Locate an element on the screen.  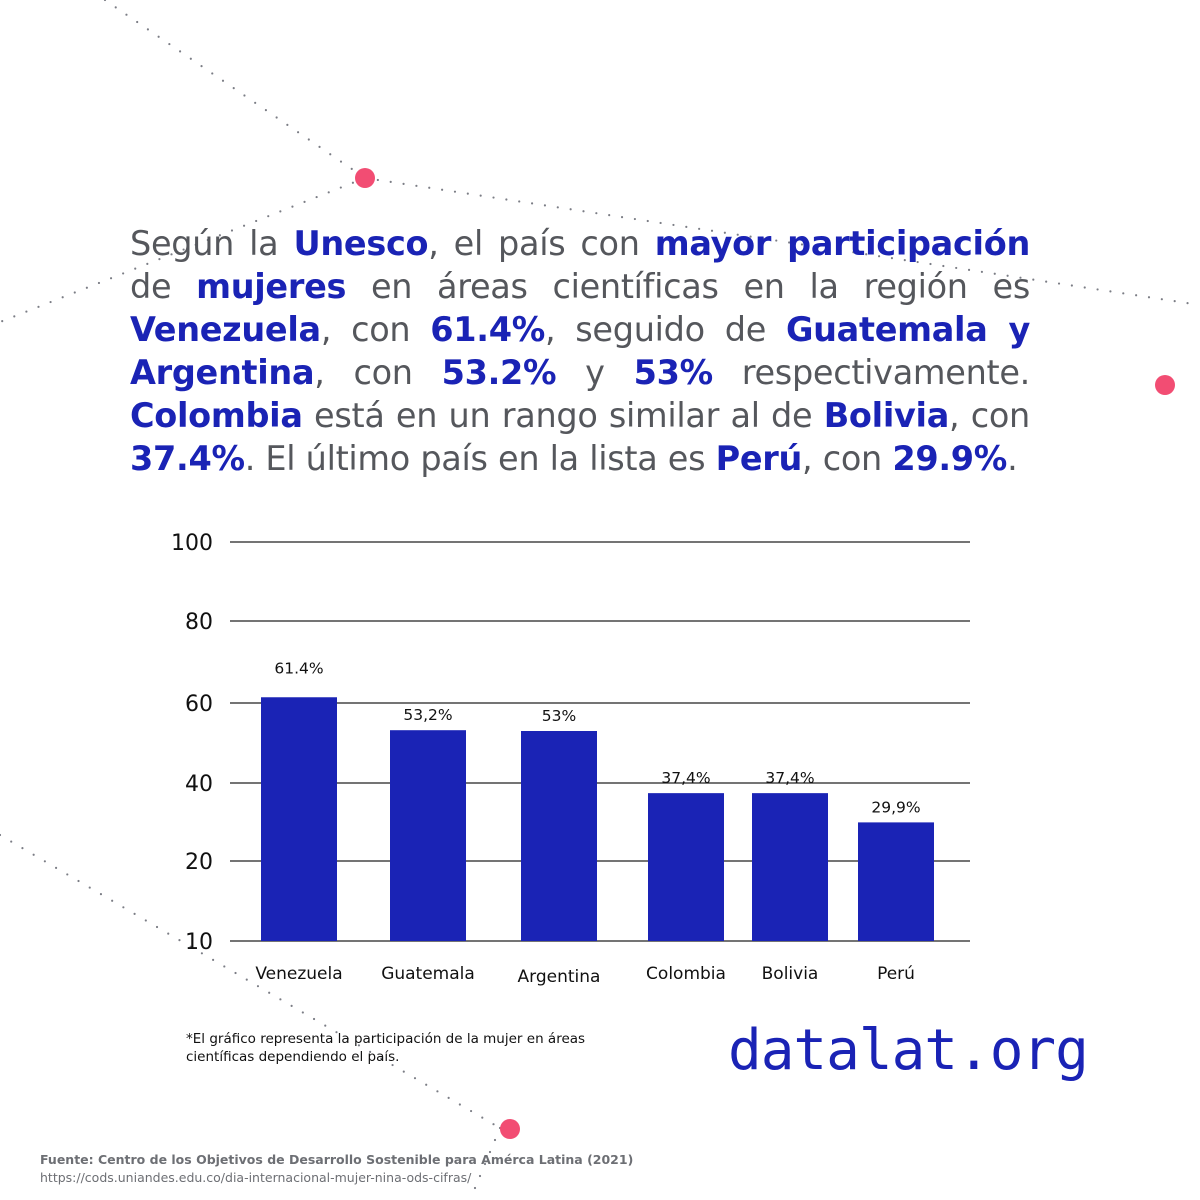
intro-highlight: Colombia is located at coordinates (216, 415).